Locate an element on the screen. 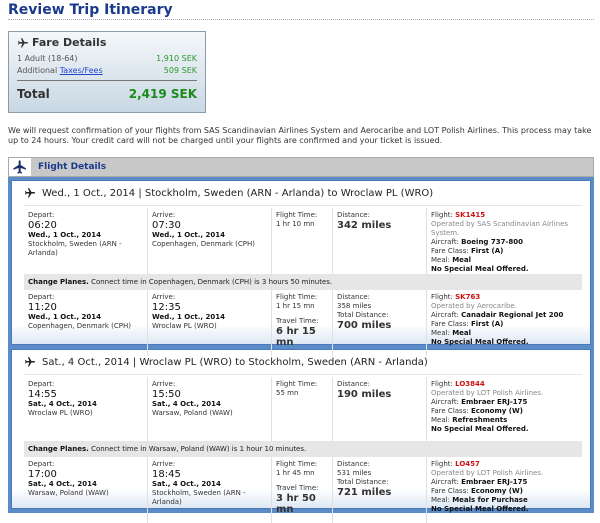 Image resolution: width=600 pixels, height=523 pixels. total-row: Total 2,419 SEK is located at coordinates (107, 90).